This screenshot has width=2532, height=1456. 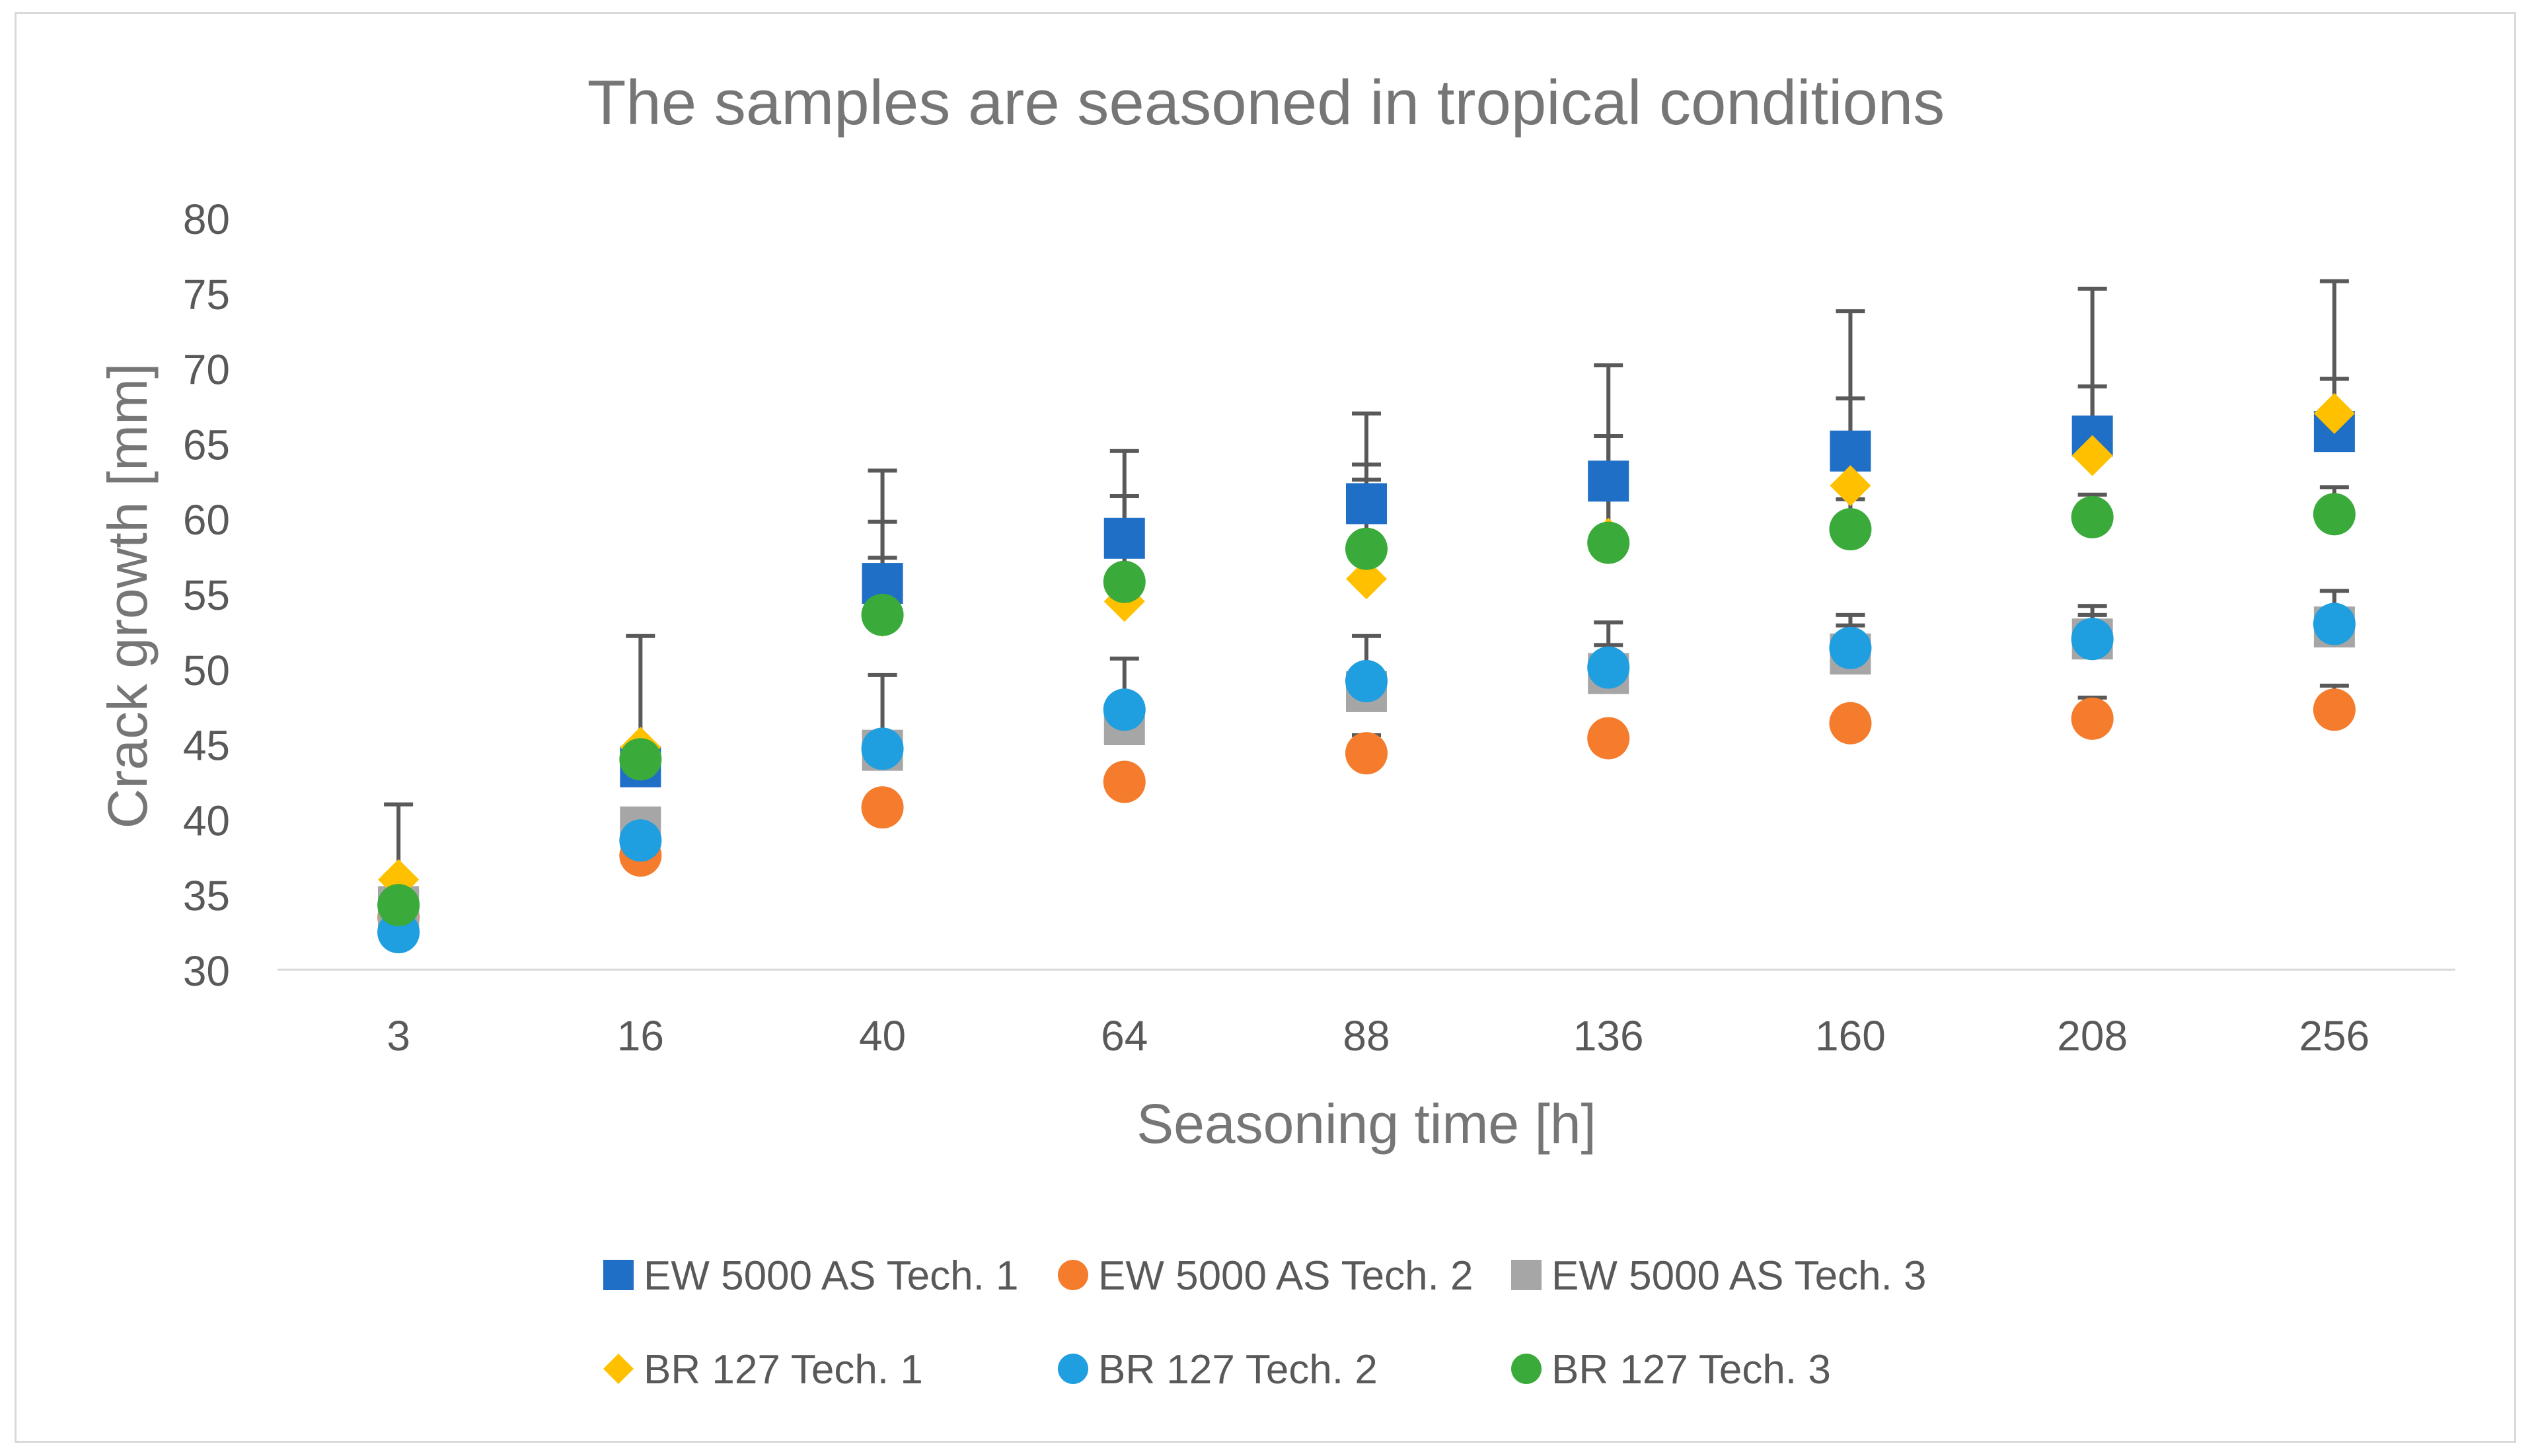 What do you see at coordinates (1286, 1276) in the screenshot?
I see `legend-label: EW 5000 AS Tech. 2` at bounding box center [1286, 1276].